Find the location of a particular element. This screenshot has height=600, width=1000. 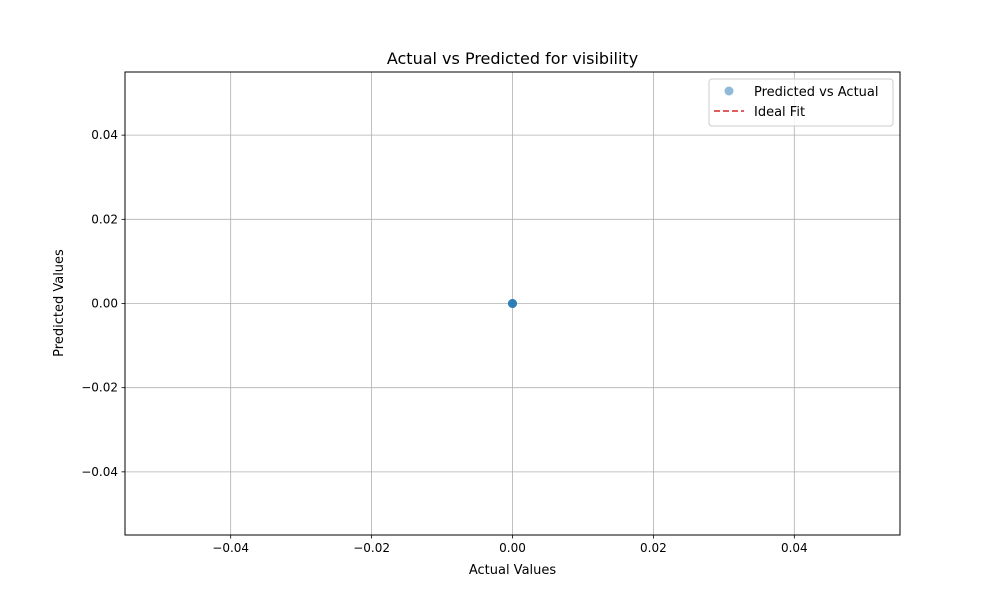

x-axis-ticks: −0.04 −0.02 0.00 0.02 0.04 is located at coordinates (510, 545).